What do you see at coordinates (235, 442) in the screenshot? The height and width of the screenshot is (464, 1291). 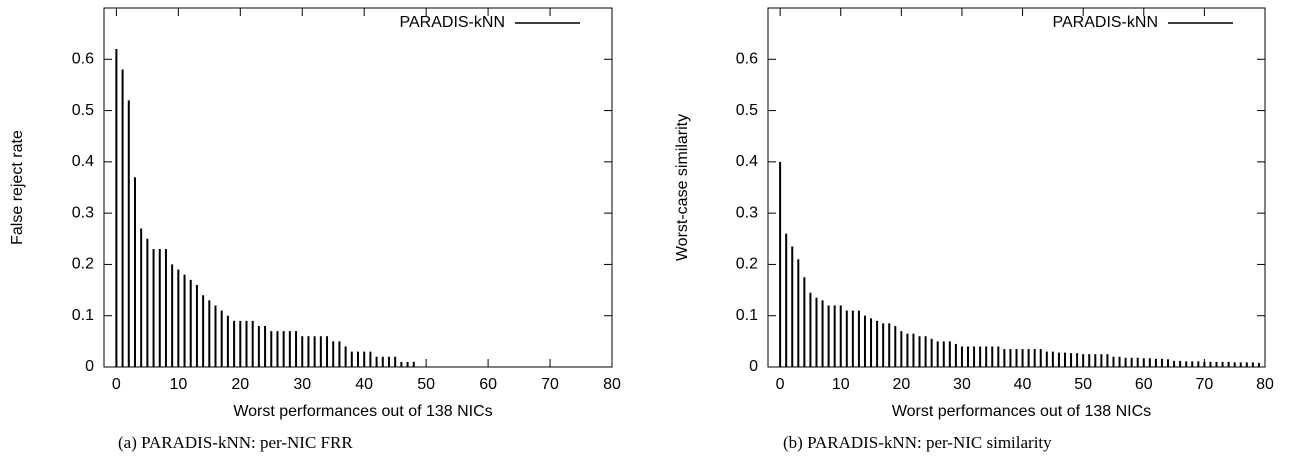 I see `caption: (a) PARADIS-kNN: per-NIC FRR` at bounding box center [235, 442].